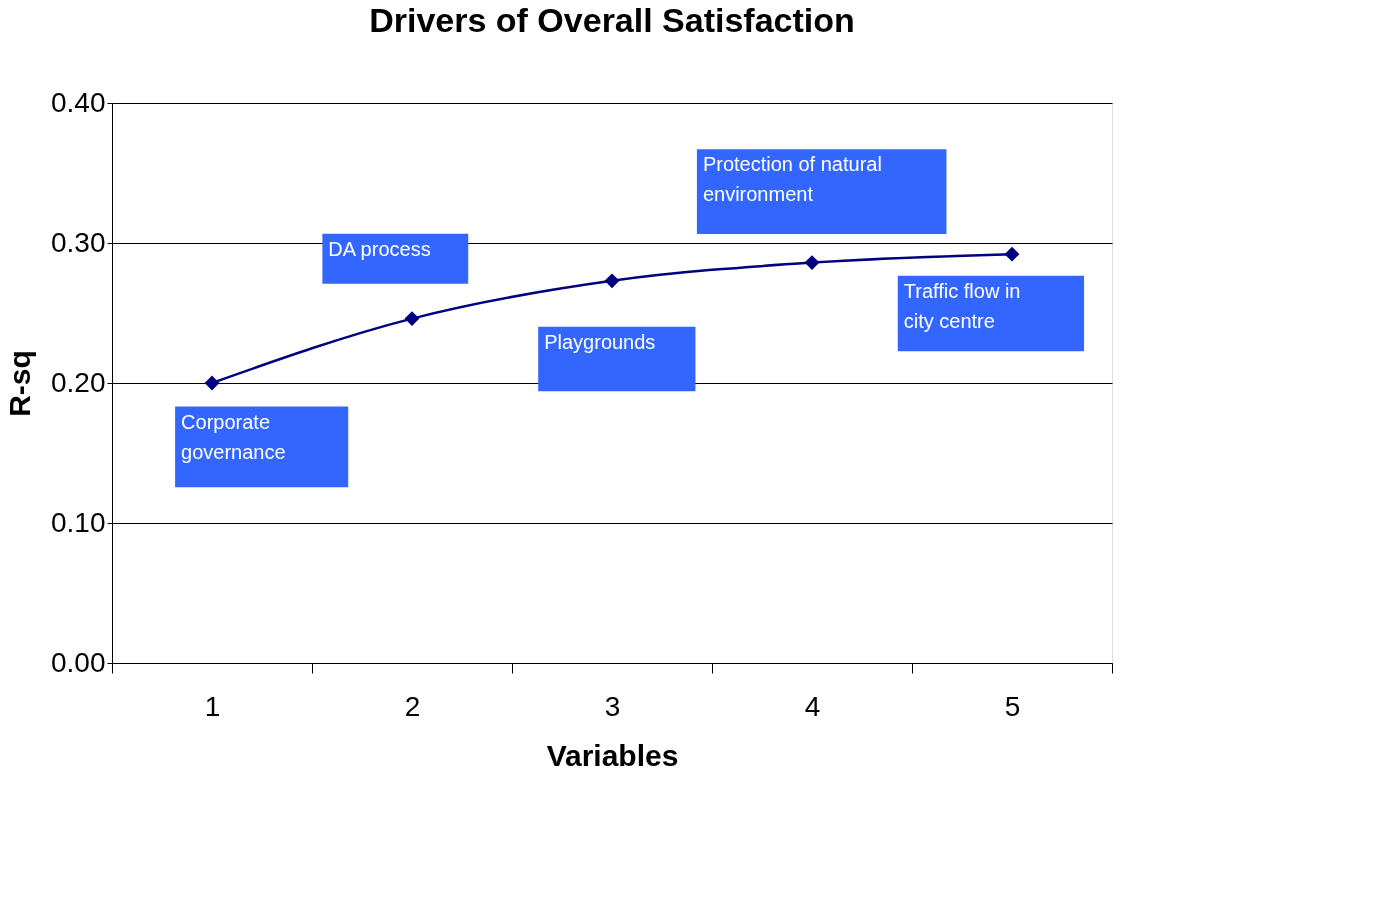 The width and height of the screenshot is (1377, 897). What do you see at coordinates (412, 706) in the screenshot?
I see `x-tick-label: 2` at bounding box center [412, 706].